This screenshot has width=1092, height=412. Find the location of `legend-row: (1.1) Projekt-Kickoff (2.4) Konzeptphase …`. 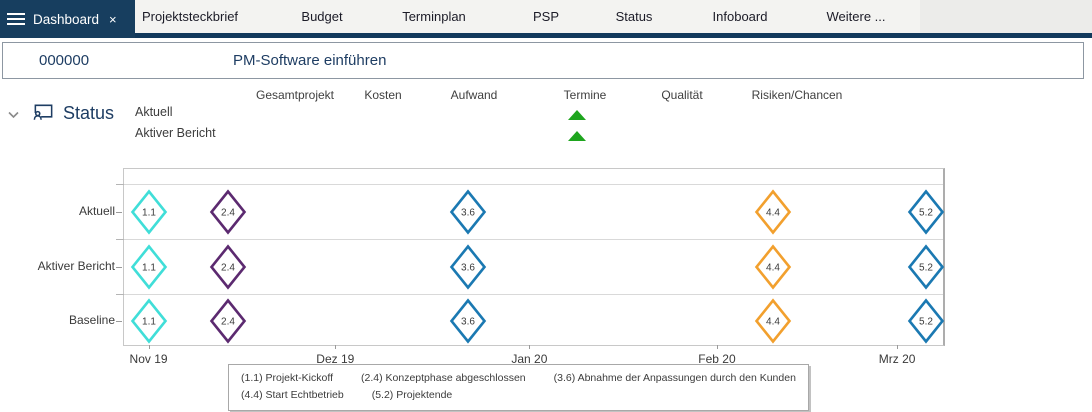

legend-row: (1.1) Projekt-Kickoff (2.4) Konzeptphase … is located at coordinates (518, 378).